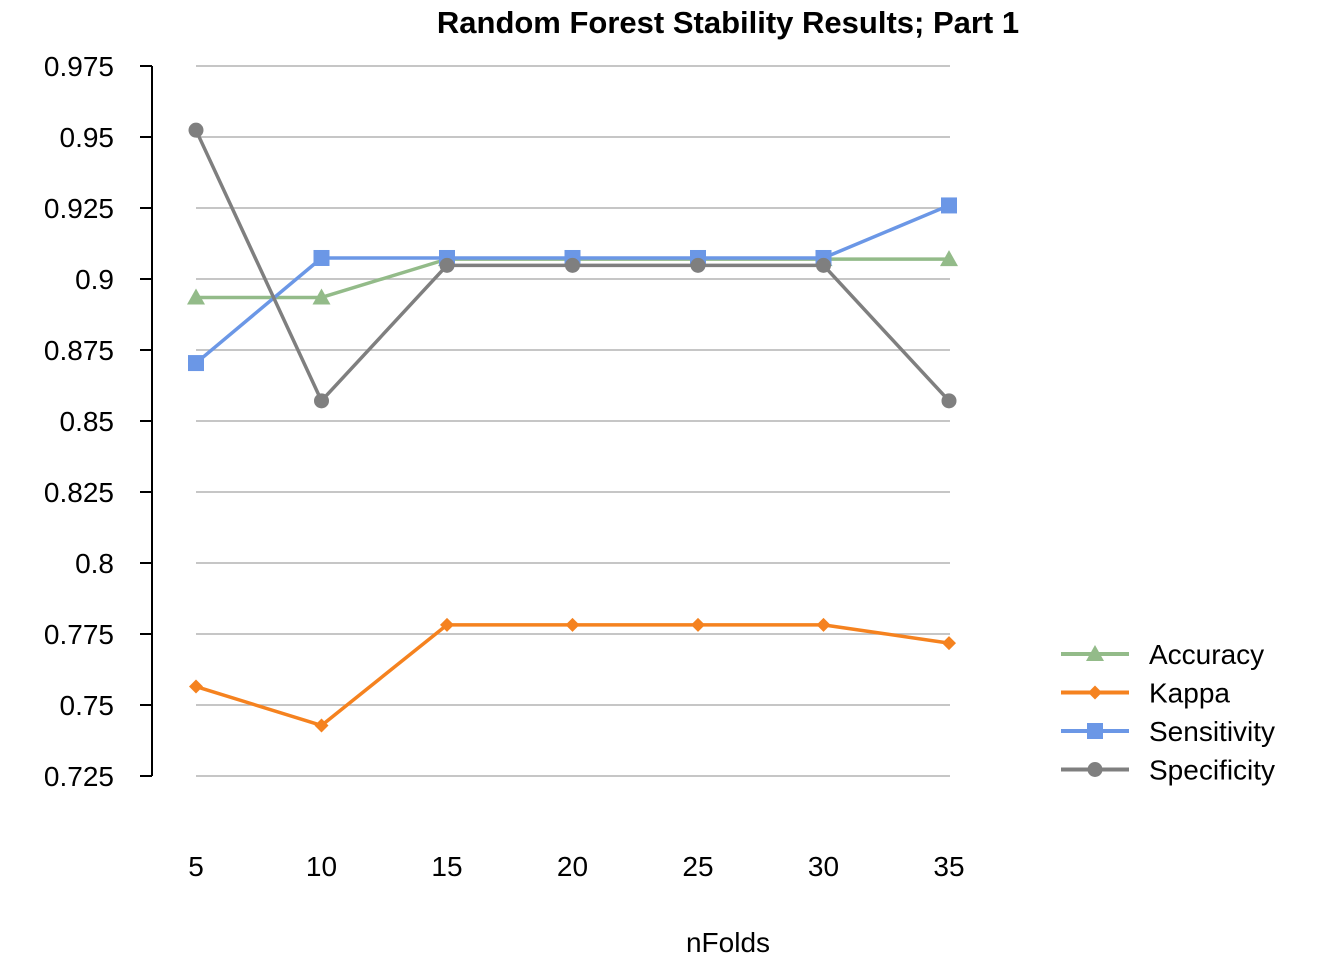 The height and width of the screenshot is (960, 1344). Describe the element at coordinates (728, 22) in the screenshot. I see `chart-title: Random Forest Stability Results; Part 1` at that location.